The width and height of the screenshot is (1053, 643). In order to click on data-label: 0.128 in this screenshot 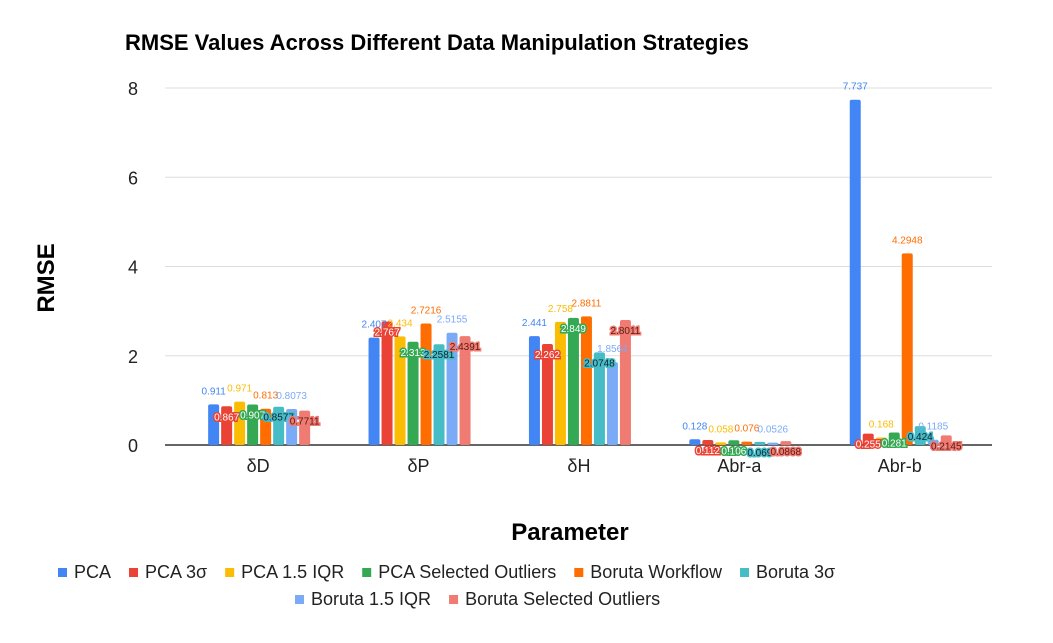, I will do `click(694, 426)`.